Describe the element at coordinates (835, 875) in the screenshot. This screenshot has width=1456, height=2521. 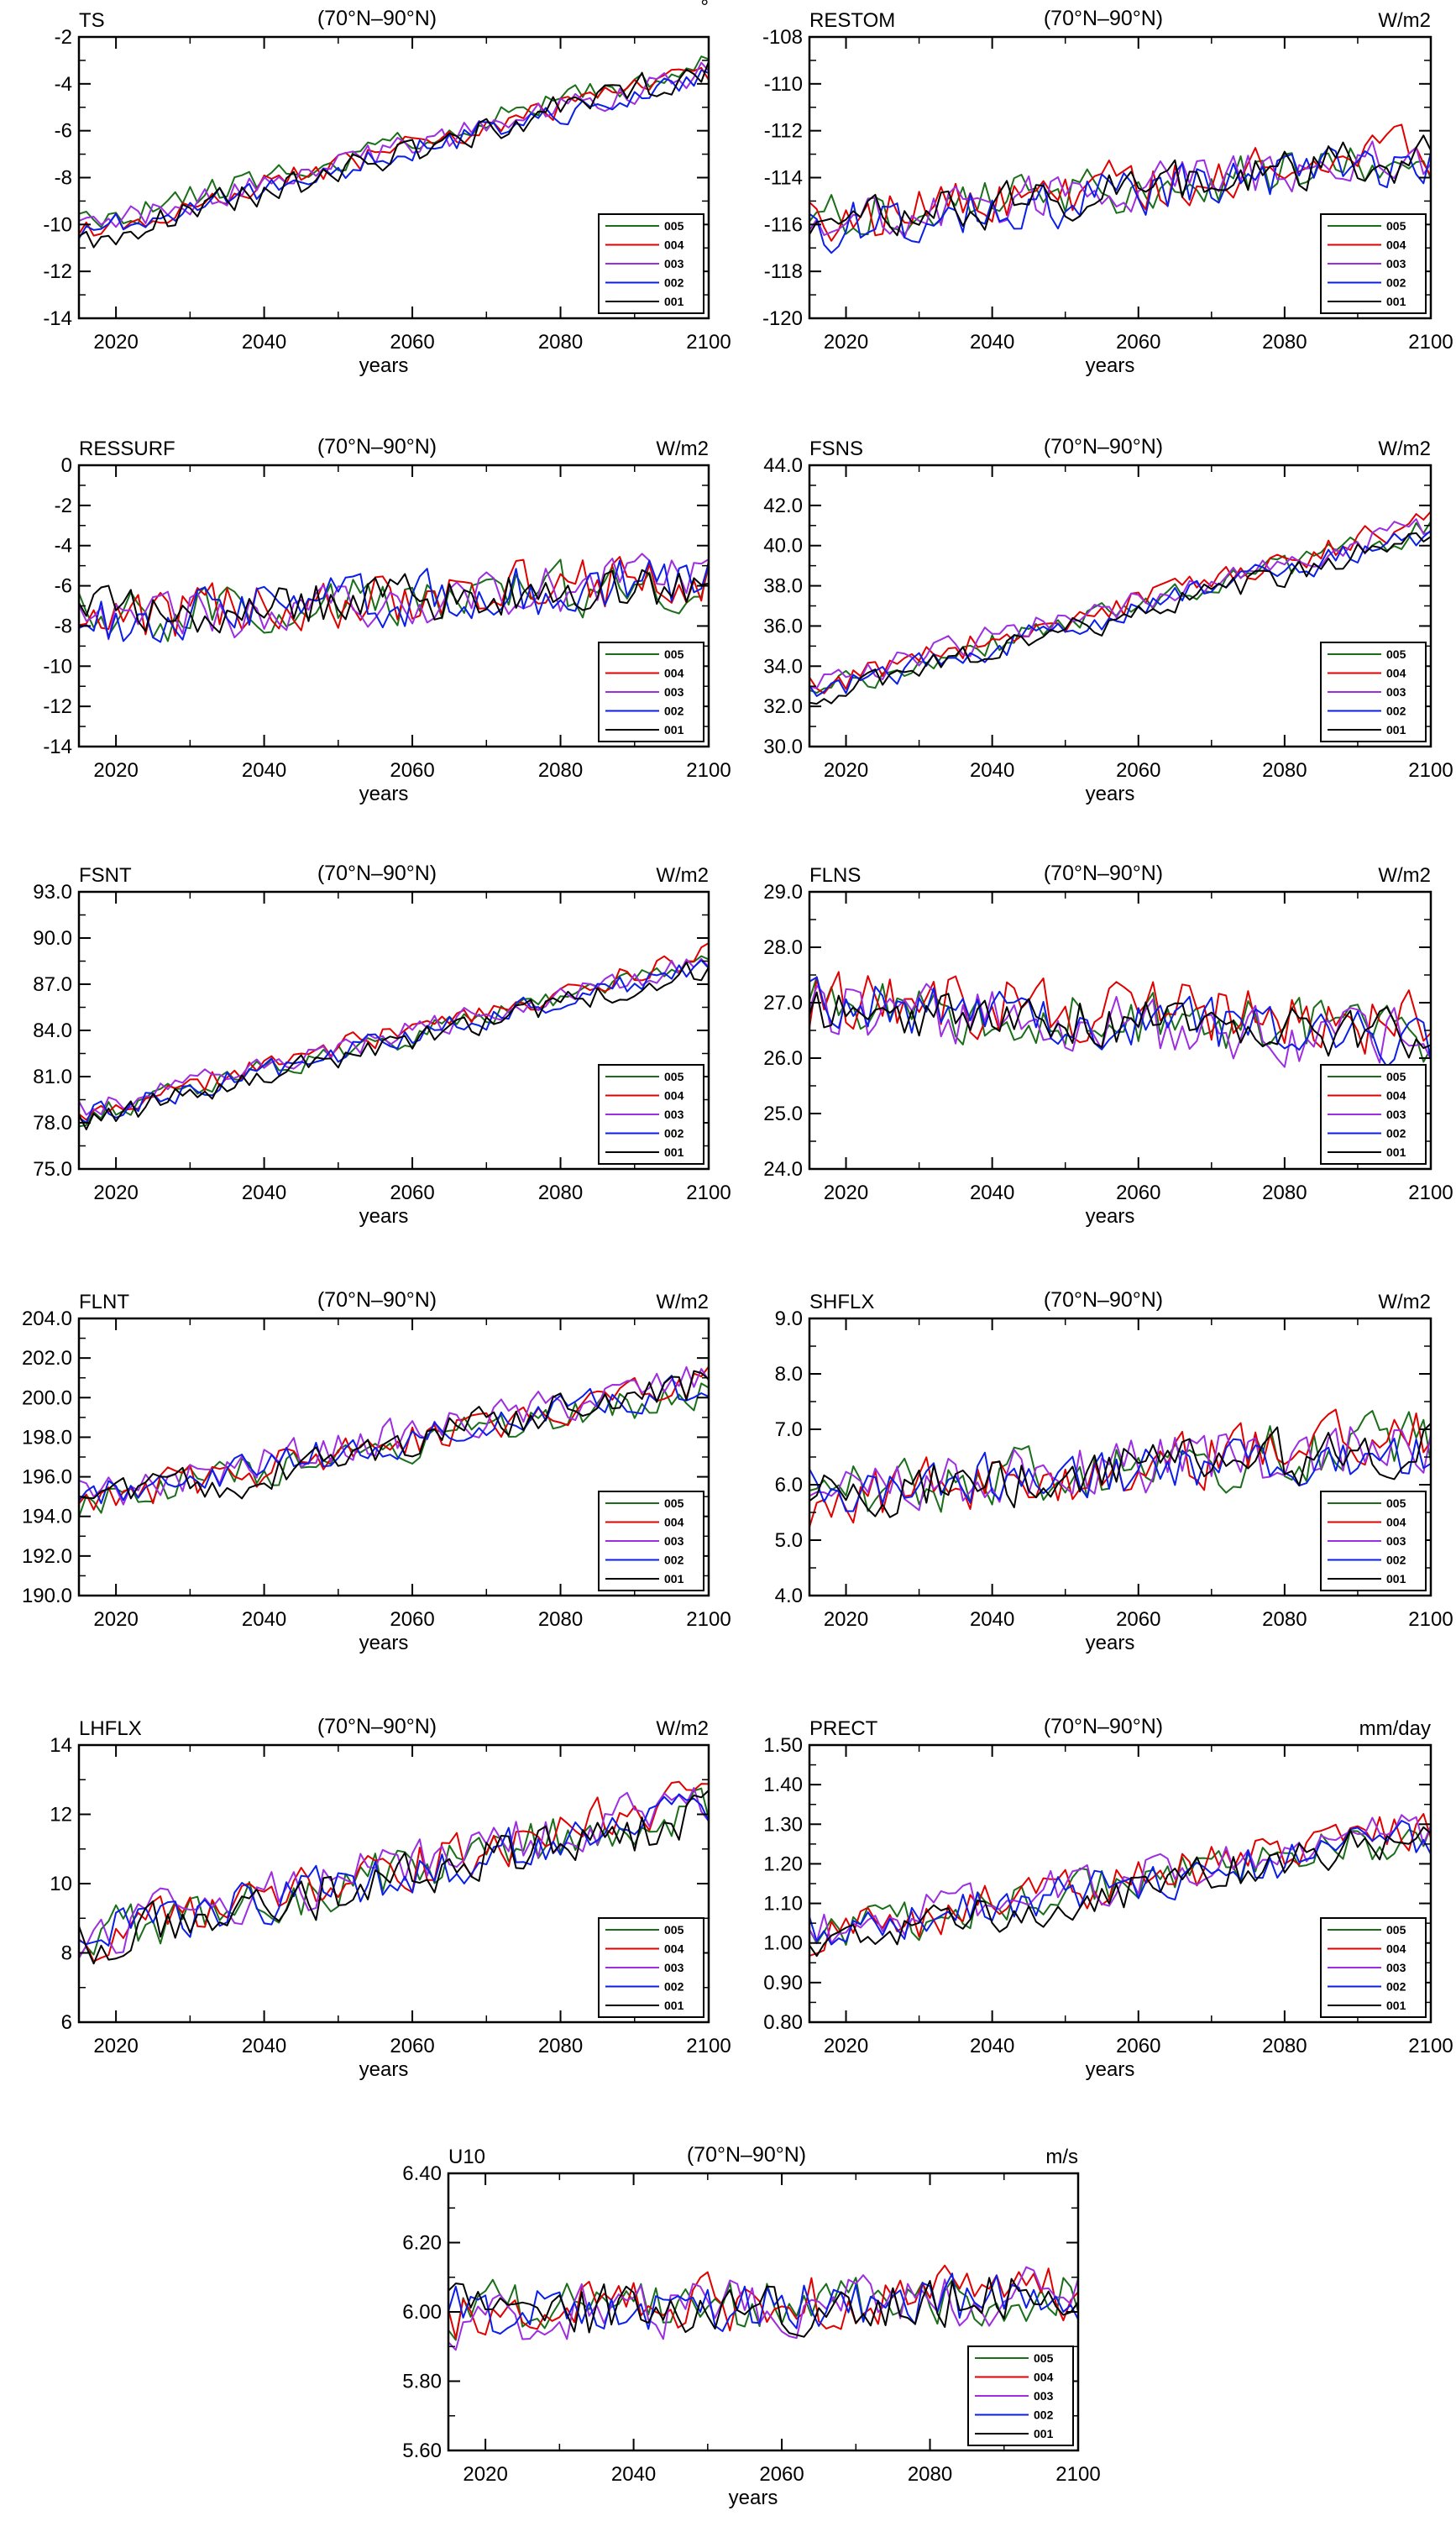
I see `panel-title: FLNS` at that location.